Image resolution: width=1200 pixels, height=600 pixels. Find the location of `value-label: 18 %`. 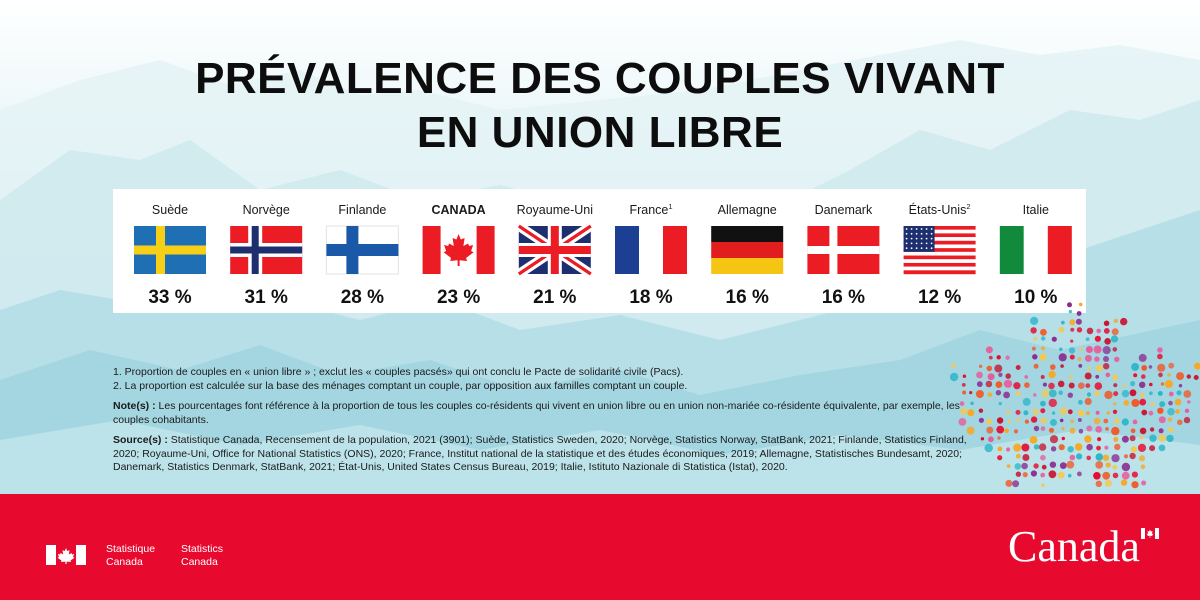

value-label: 18 % is located at coordinates (650, 297).